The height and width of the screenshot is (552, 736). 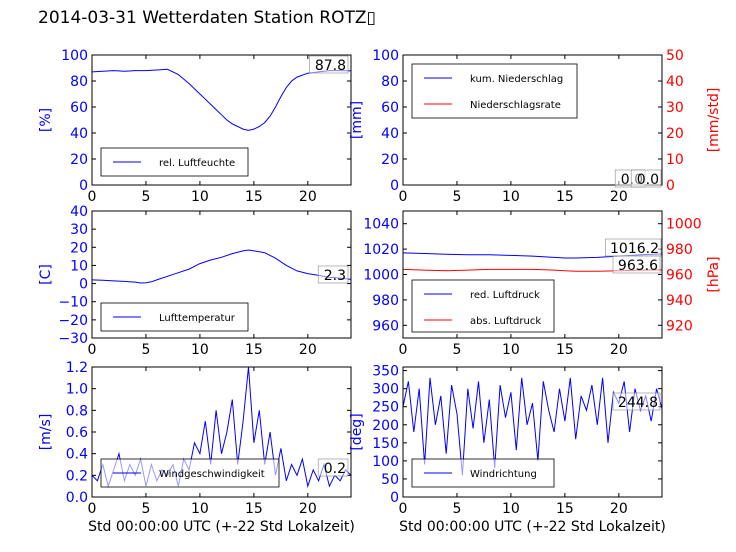 What do you see at coordinates (385, 326) in the screenshot?
I see `y-tick-label: 960` at bounding box center [385, 326].